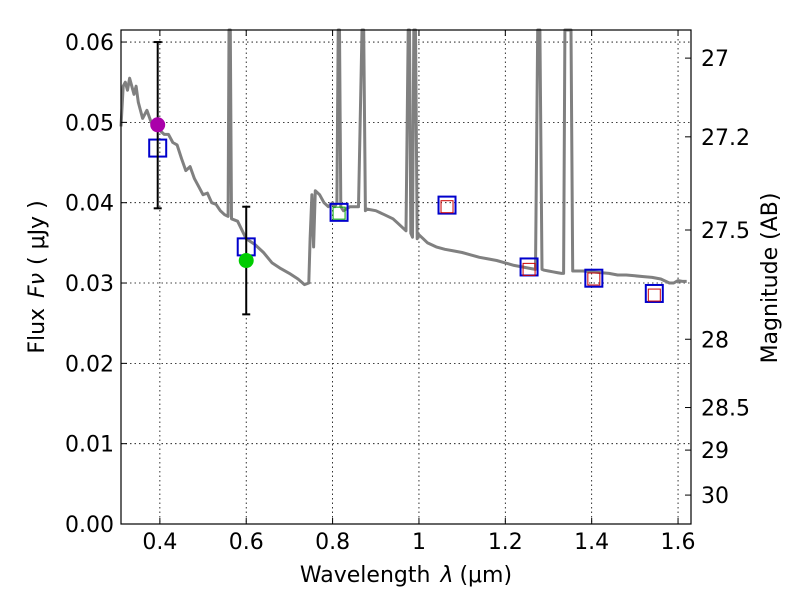 The image size is (800, 600). What do you see at coordinates (89, 364) in the screenshot?
I see `y-tick-label: 0.02` at bounding box center [89, 364].